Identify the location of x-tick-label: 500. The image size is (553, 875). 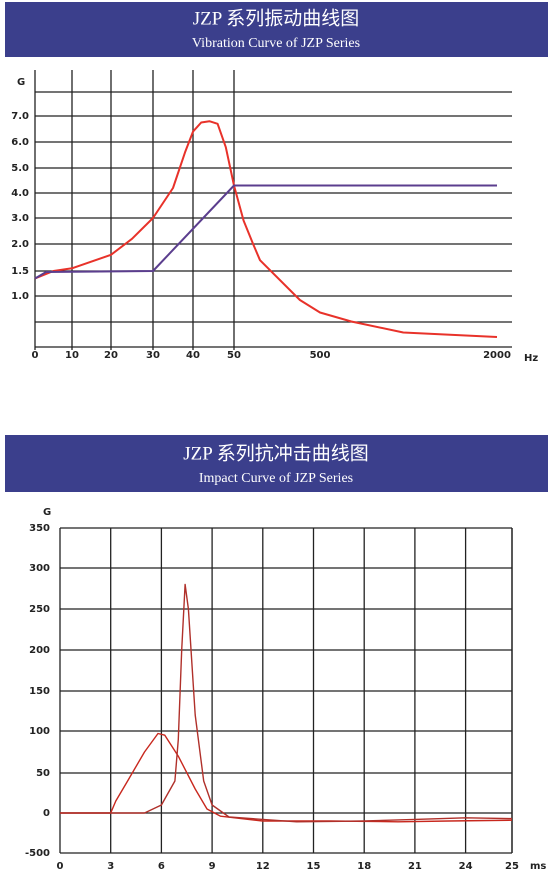
(320, 355).